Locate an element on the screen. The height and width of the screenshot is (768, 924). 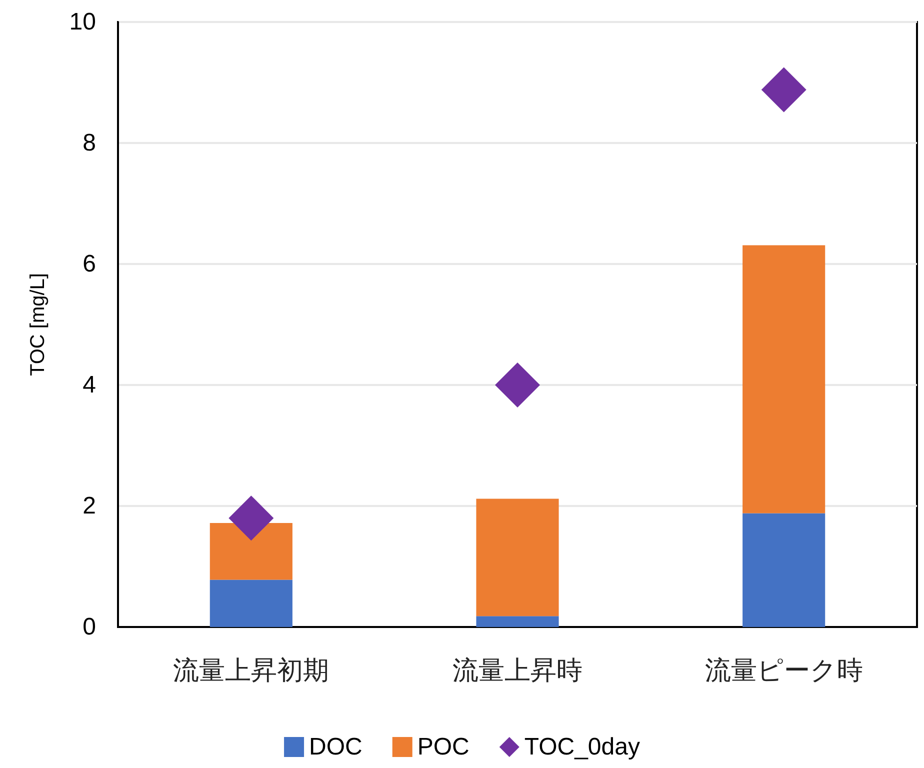
y-axis-title: TOC [mg/L] is located at coordinates (38, 324).